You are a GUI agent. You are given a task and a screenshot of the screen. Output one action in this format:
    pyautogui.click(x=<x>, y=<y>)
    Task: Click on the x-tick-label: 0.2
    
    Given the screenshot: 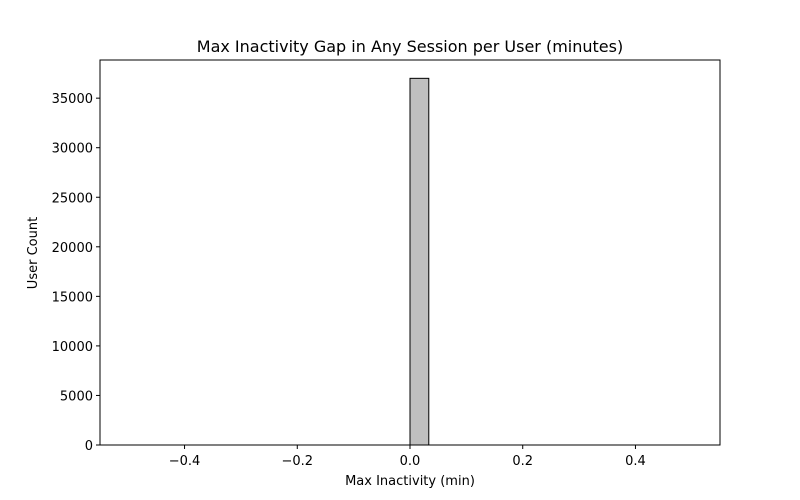 What is the action you would take?
    pyautogui.click(x=522, y=461)
    